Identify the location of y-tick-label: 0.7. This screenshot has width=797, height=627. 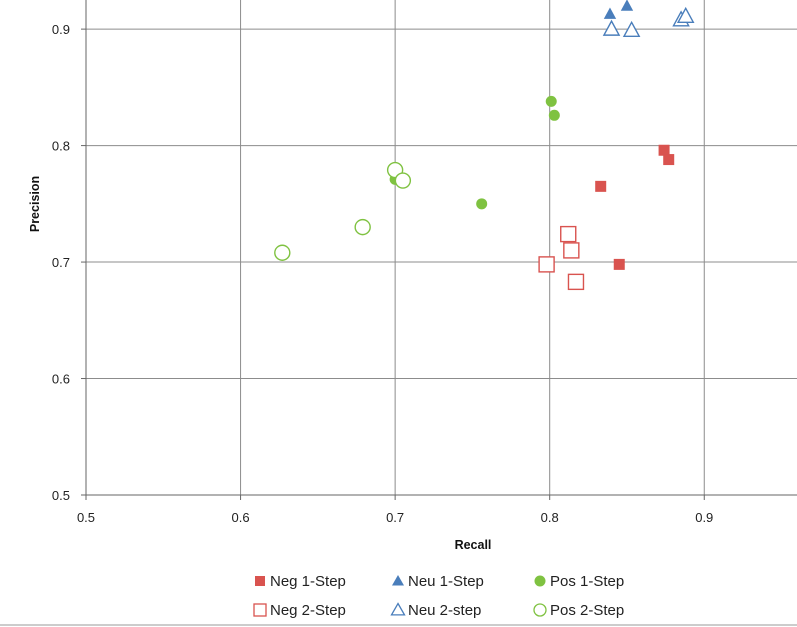
(61, 262).